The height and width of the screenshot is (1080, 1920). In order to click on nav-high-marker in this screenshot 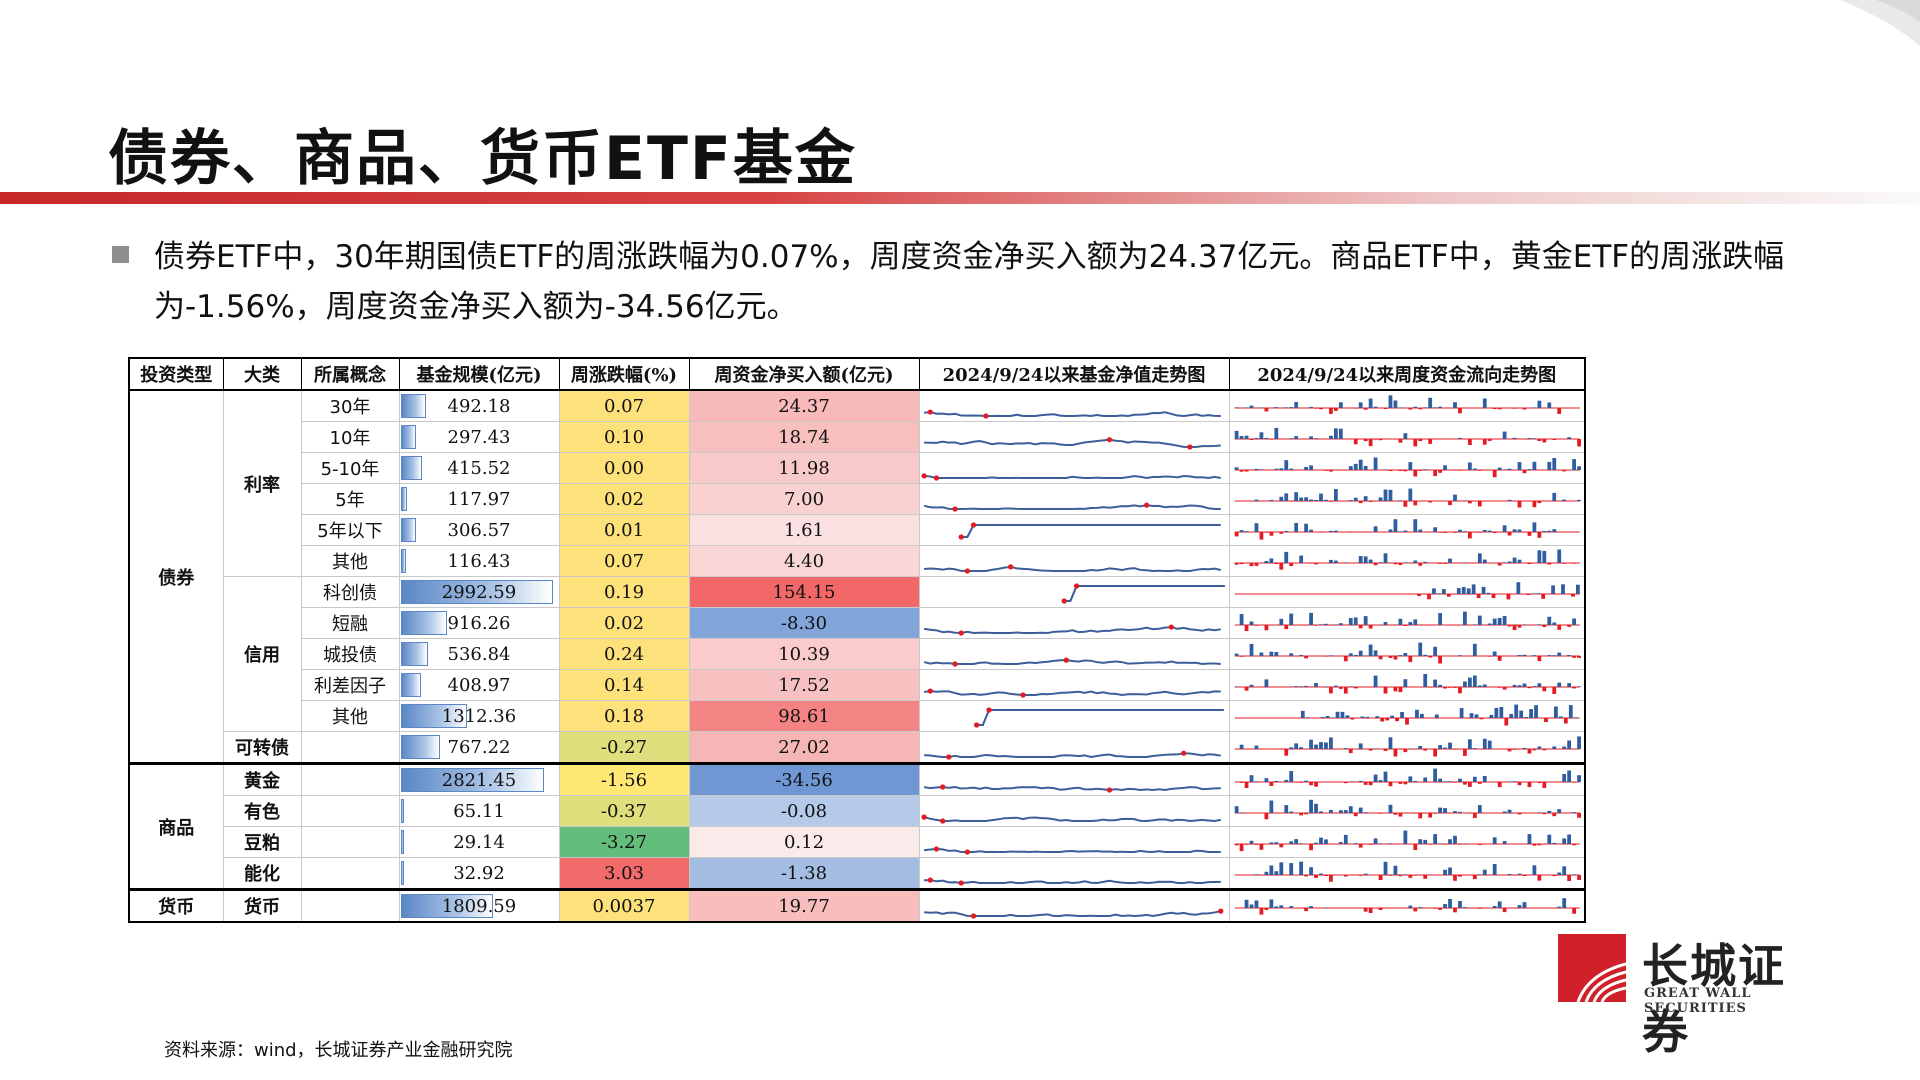, I will do `click(1076, 586)`.